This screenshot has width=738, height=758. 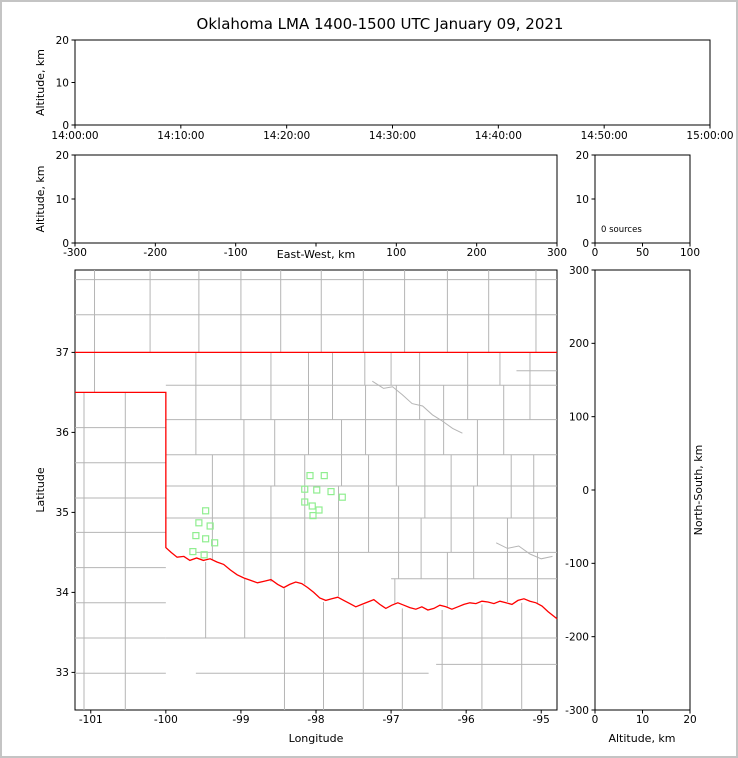 I want to click on y-tick-label: -300, so click(x=577, y=711).